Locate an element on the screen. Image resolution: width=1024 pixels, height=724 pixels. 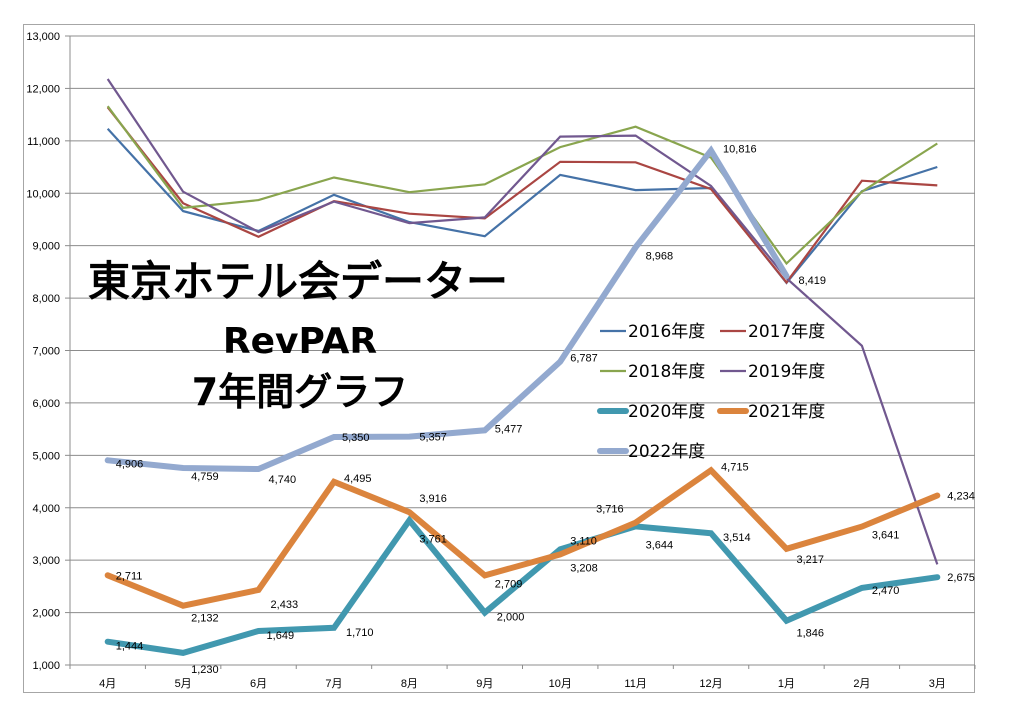
y-tick-label: 6,000 is located at coordinates (46, 404).